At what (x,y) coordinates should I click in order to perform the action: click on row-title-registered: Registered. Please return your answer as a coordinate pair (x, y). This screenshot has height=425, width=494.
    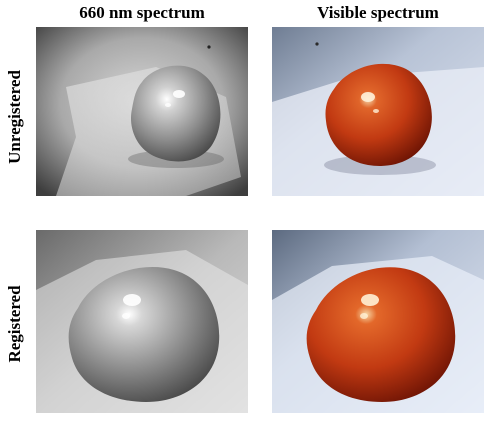
    Looking at the image, I should click on (14, 324).